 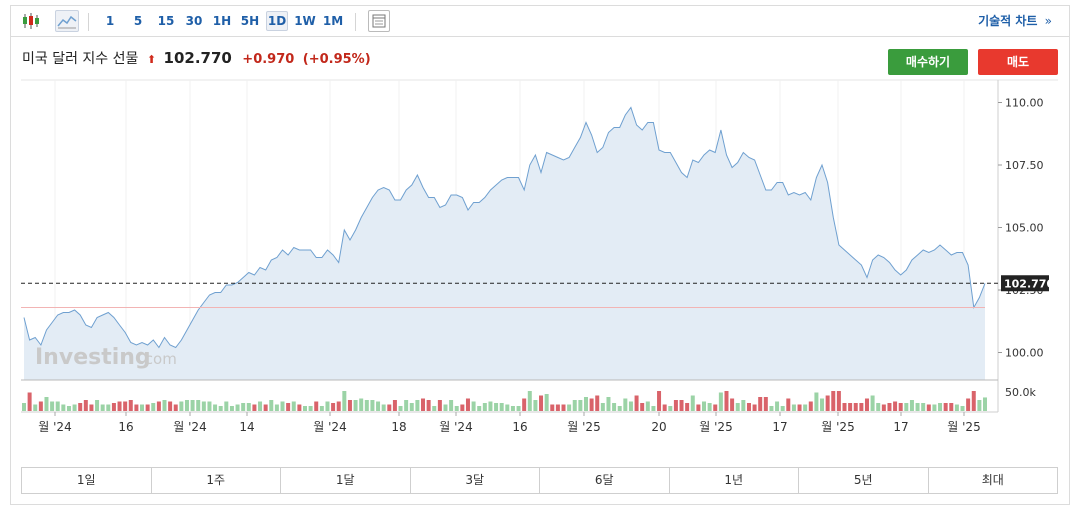 What do you see at coordinates (80, 59) in the screenshot?
I see `instrument-name: 미국 달러 지수 선물` at bounding box center [80, 59].